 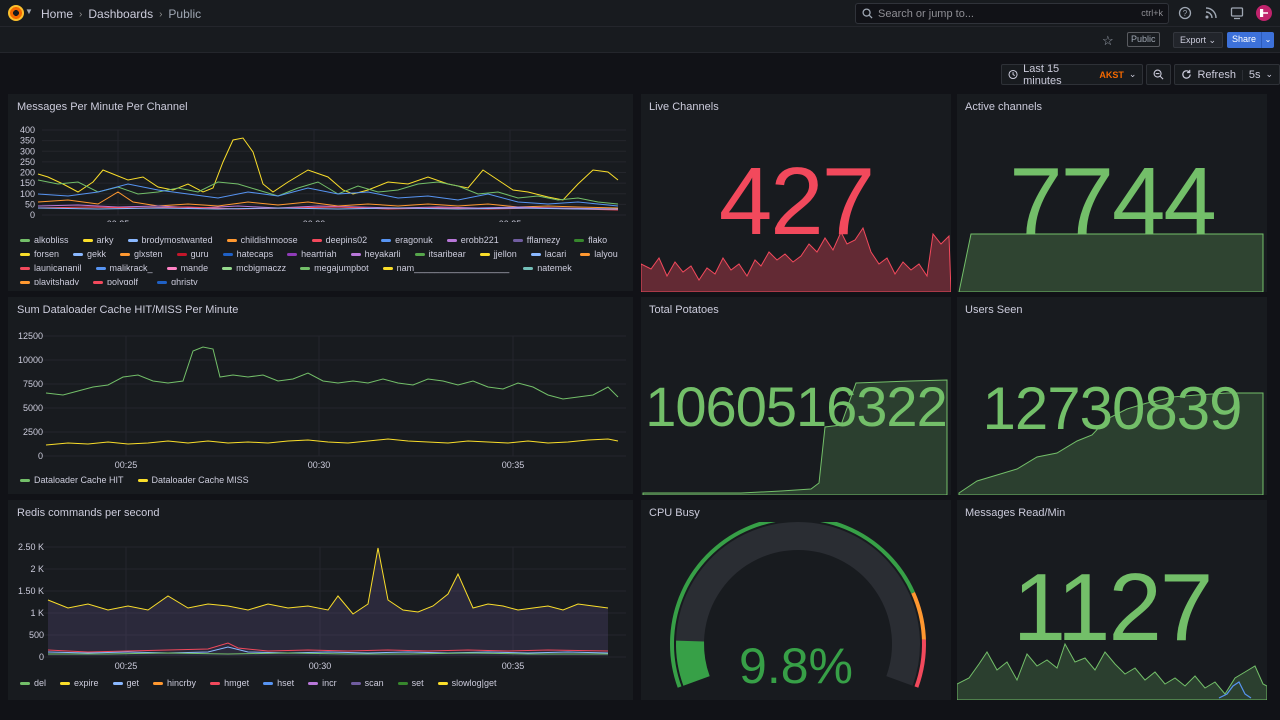 I want to click on legend-item: Dataloader Cache HIT, so click(x=72, y=480).